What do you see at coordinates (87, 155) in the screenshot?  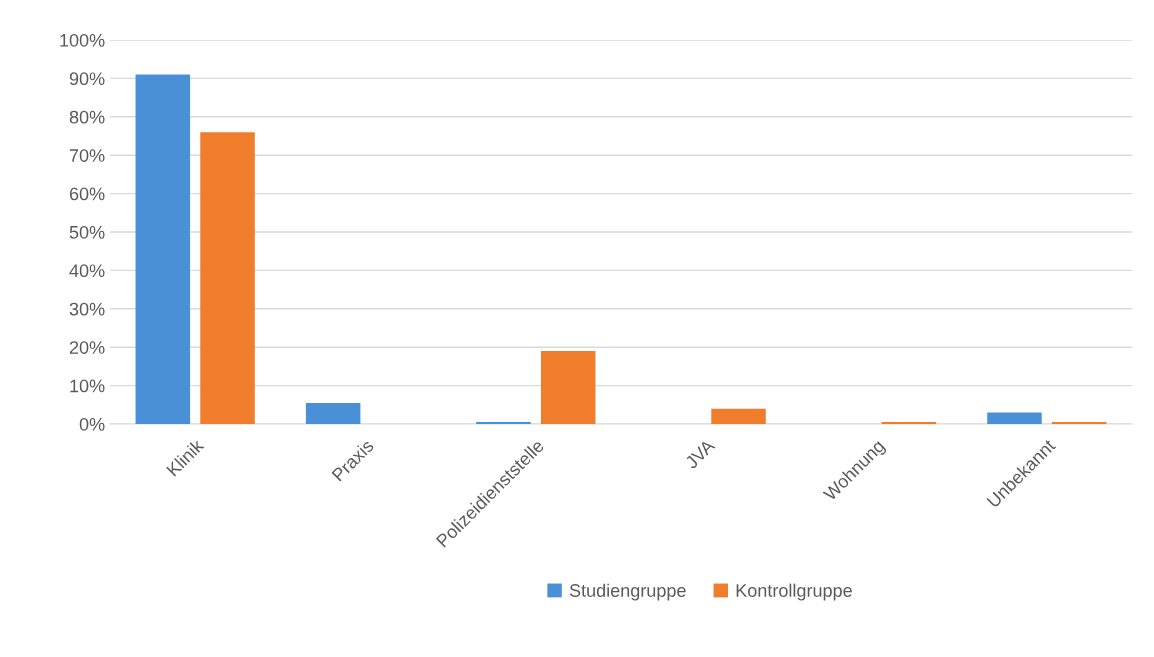 I see `y-tick-label: 70%` at bounding box center [87, 155].